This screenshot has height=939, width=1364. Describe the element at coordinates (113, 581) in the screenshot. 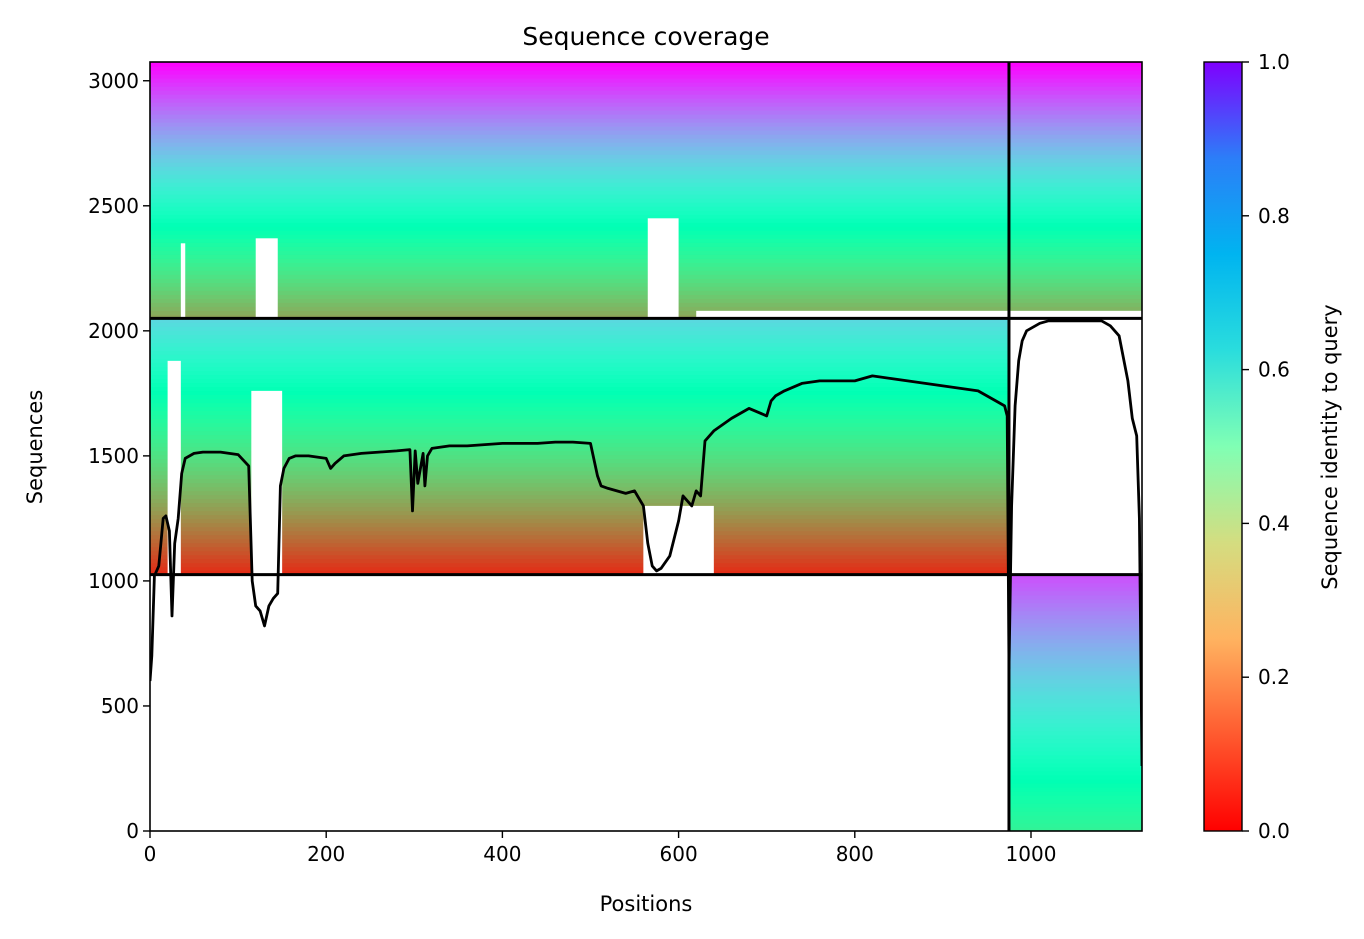

I see `y-tick-label: 1000` at that location.